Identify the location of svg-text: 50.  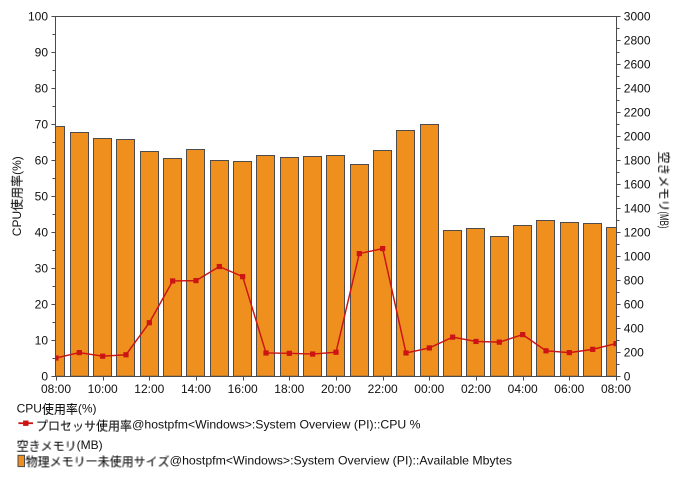
(42, 196).